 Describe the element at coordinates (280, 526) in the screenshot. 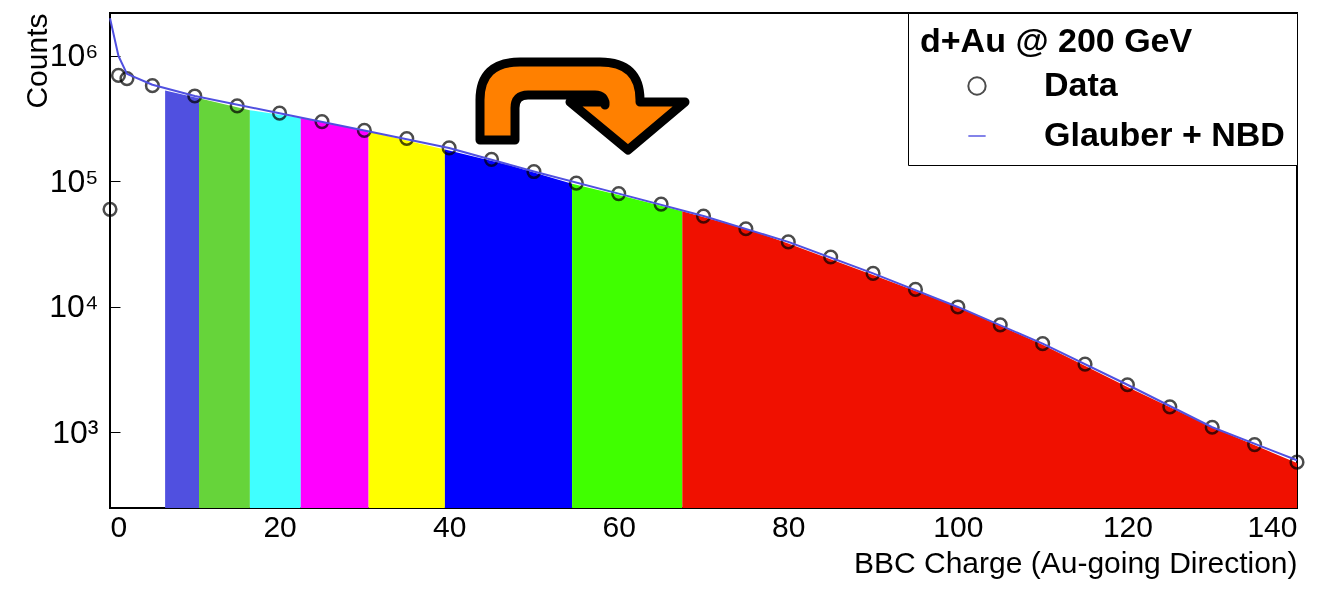

I see `x-tick-label: 20` at that location.